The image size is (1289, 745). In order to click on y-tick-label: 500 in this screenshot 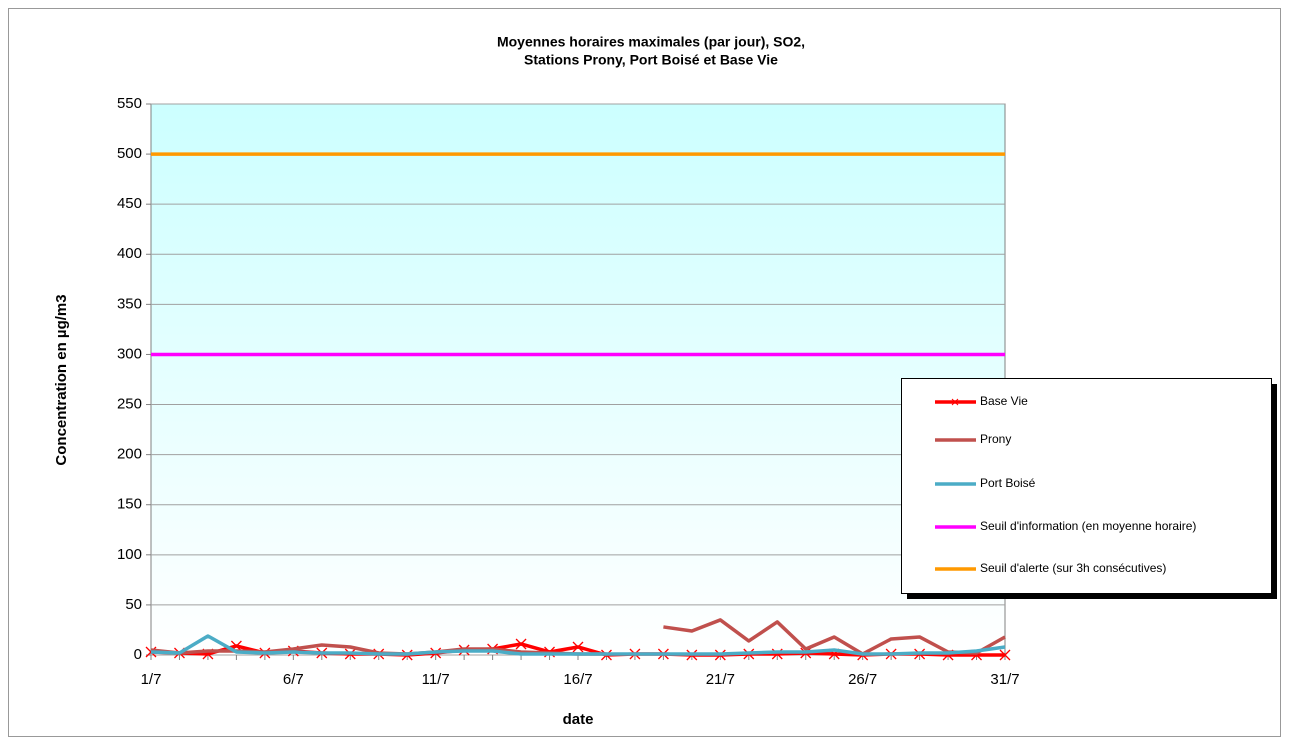, I will do `click(129, 153)`.